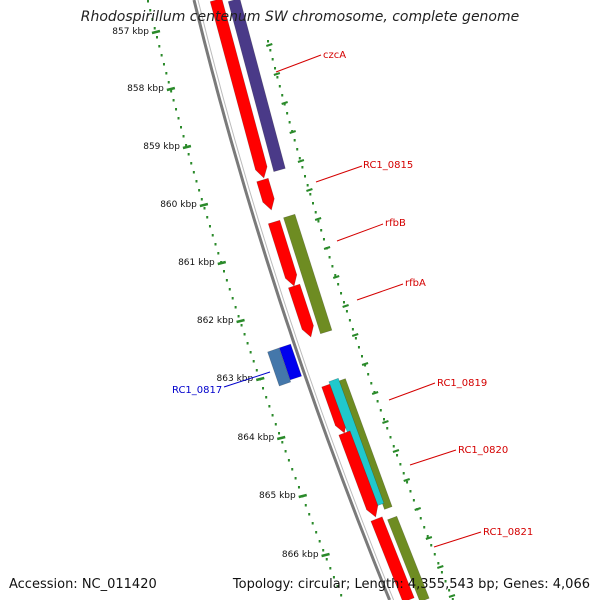 The width and height of the screenshot is (600, 600). I want to click on gene-czcA-feature, so click(238, 89).